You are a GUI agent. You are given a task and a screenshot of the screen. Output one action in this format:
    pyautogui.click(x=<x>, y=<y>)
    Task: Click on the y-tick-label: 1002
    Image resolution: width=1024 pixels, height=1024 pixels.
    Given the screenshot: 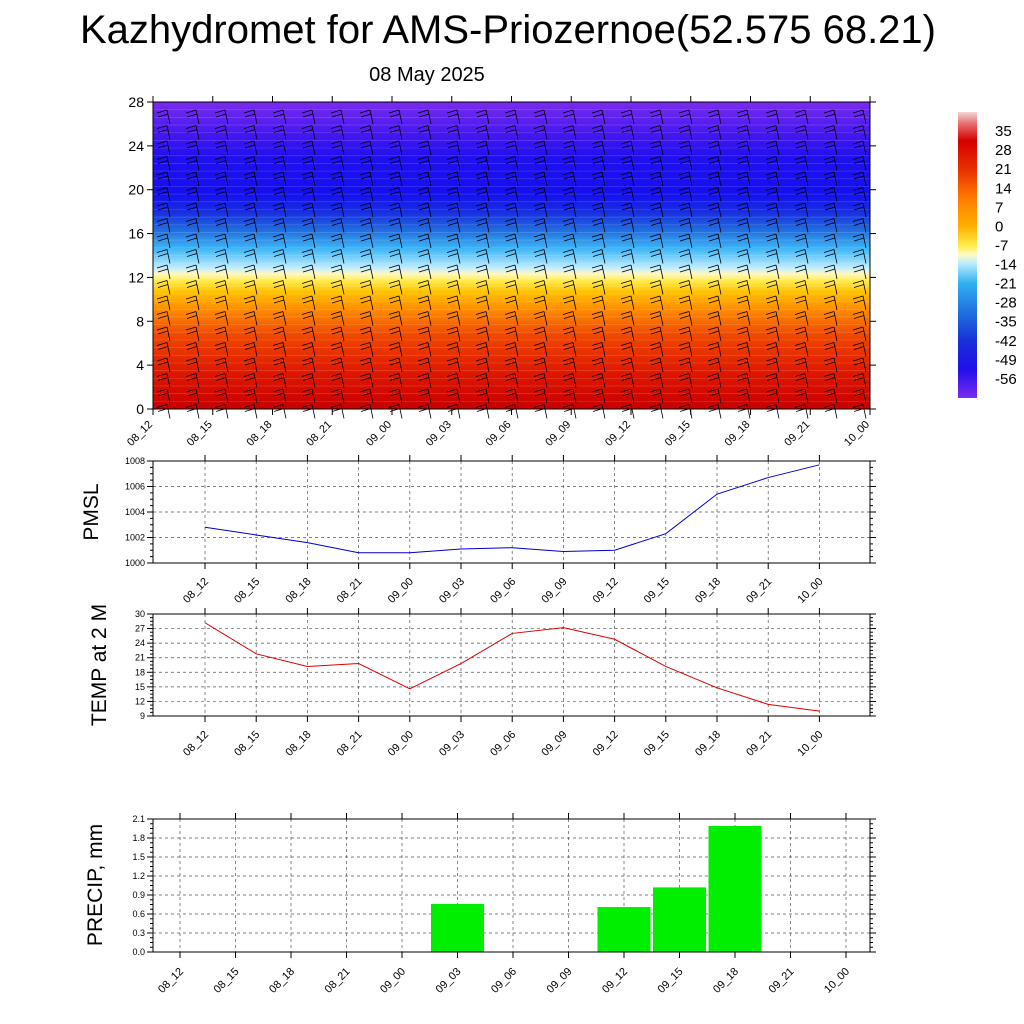 What is the action you would take?
    pyautogui.click(x=135, y=538)
    